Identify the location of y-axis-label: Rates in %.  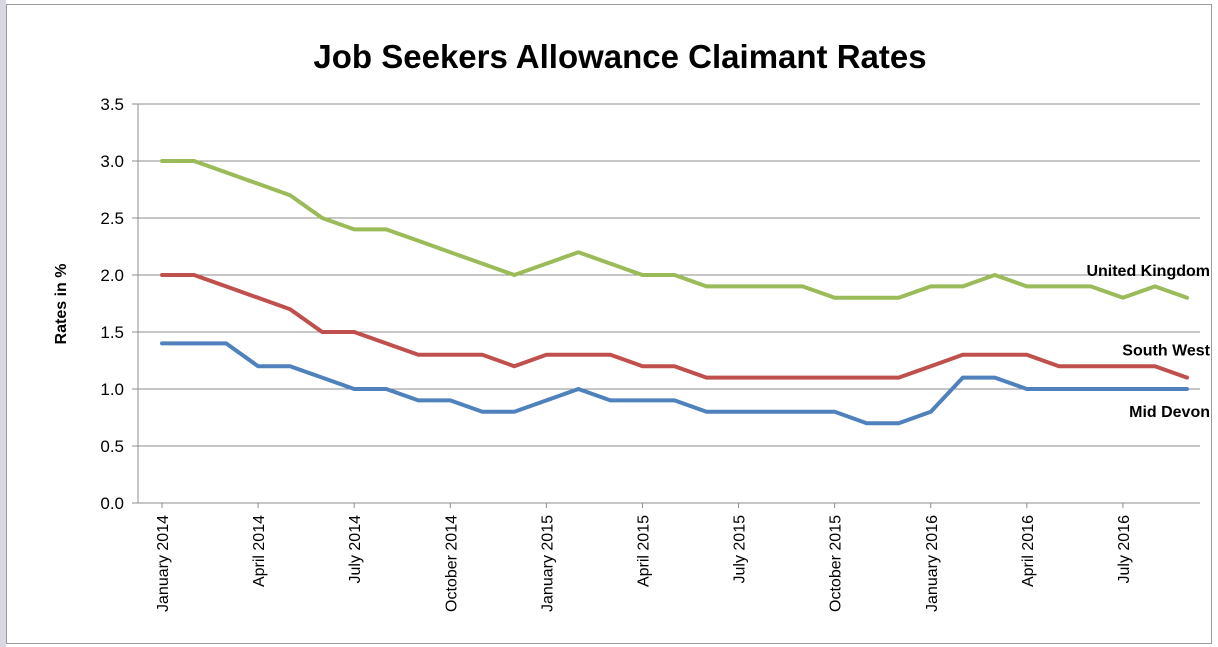
(61, 304).